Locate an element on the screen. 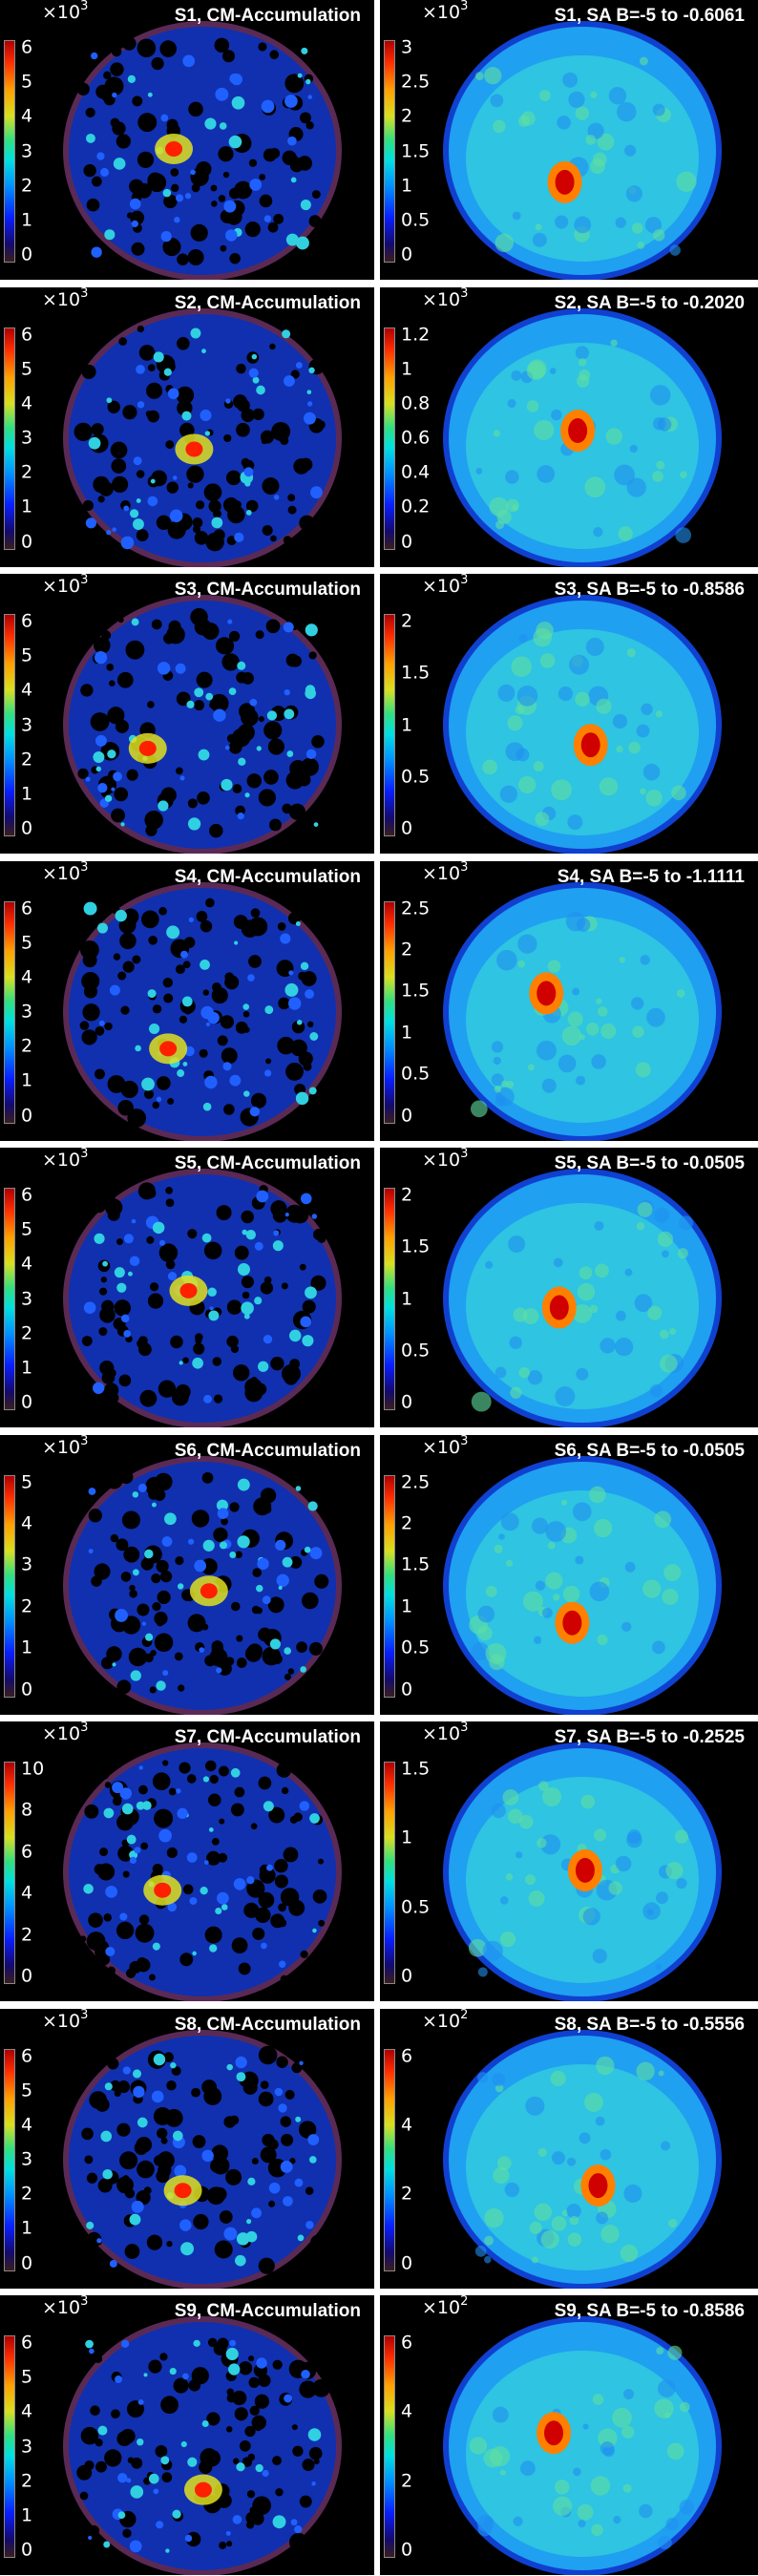  image-panel: ×103 6 5 4 3 2 1 0 S5, CM-Accumulation is located at coordinates (187, 1287).